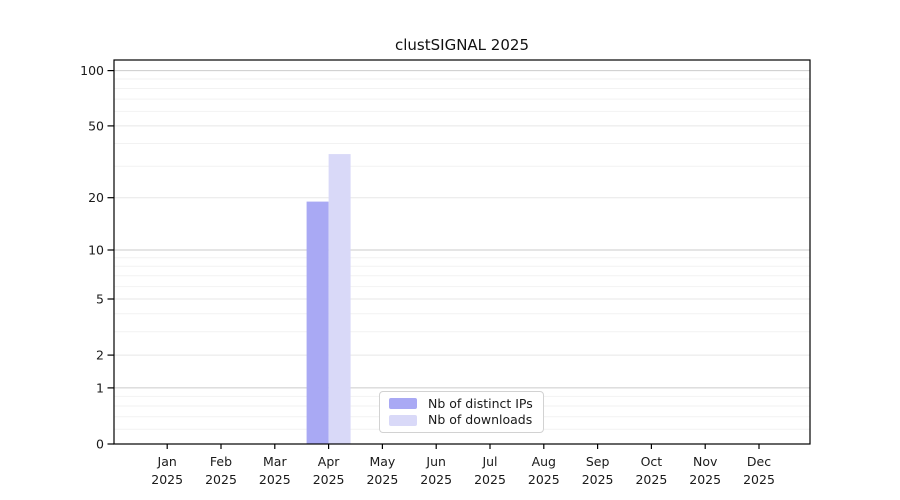 The width and height of the screenshot is (900, 500). Describe the element at coordinates (92, 70) in the screenshot. I see `y-tick-label: 100` at that location.